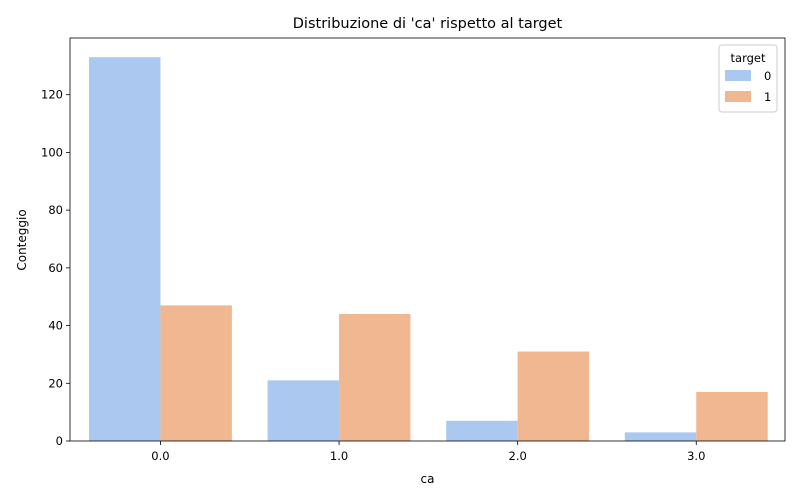  Describe the element at coordinates (660, 436) in the screenshot. I see `bar-series-0-3.0` at that location.